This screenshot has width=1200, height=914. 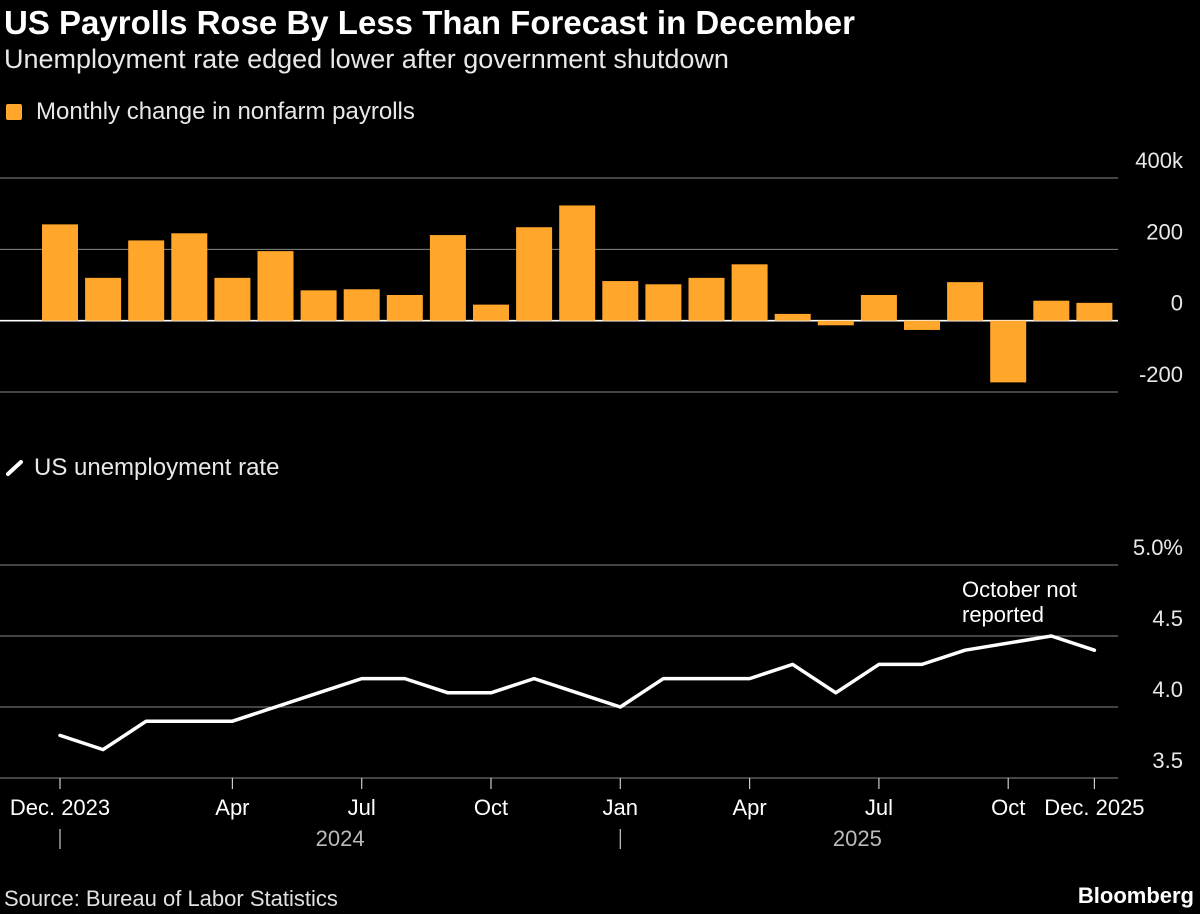 I want to click on x-tick-label: Jan, so click(x=620, y=807).